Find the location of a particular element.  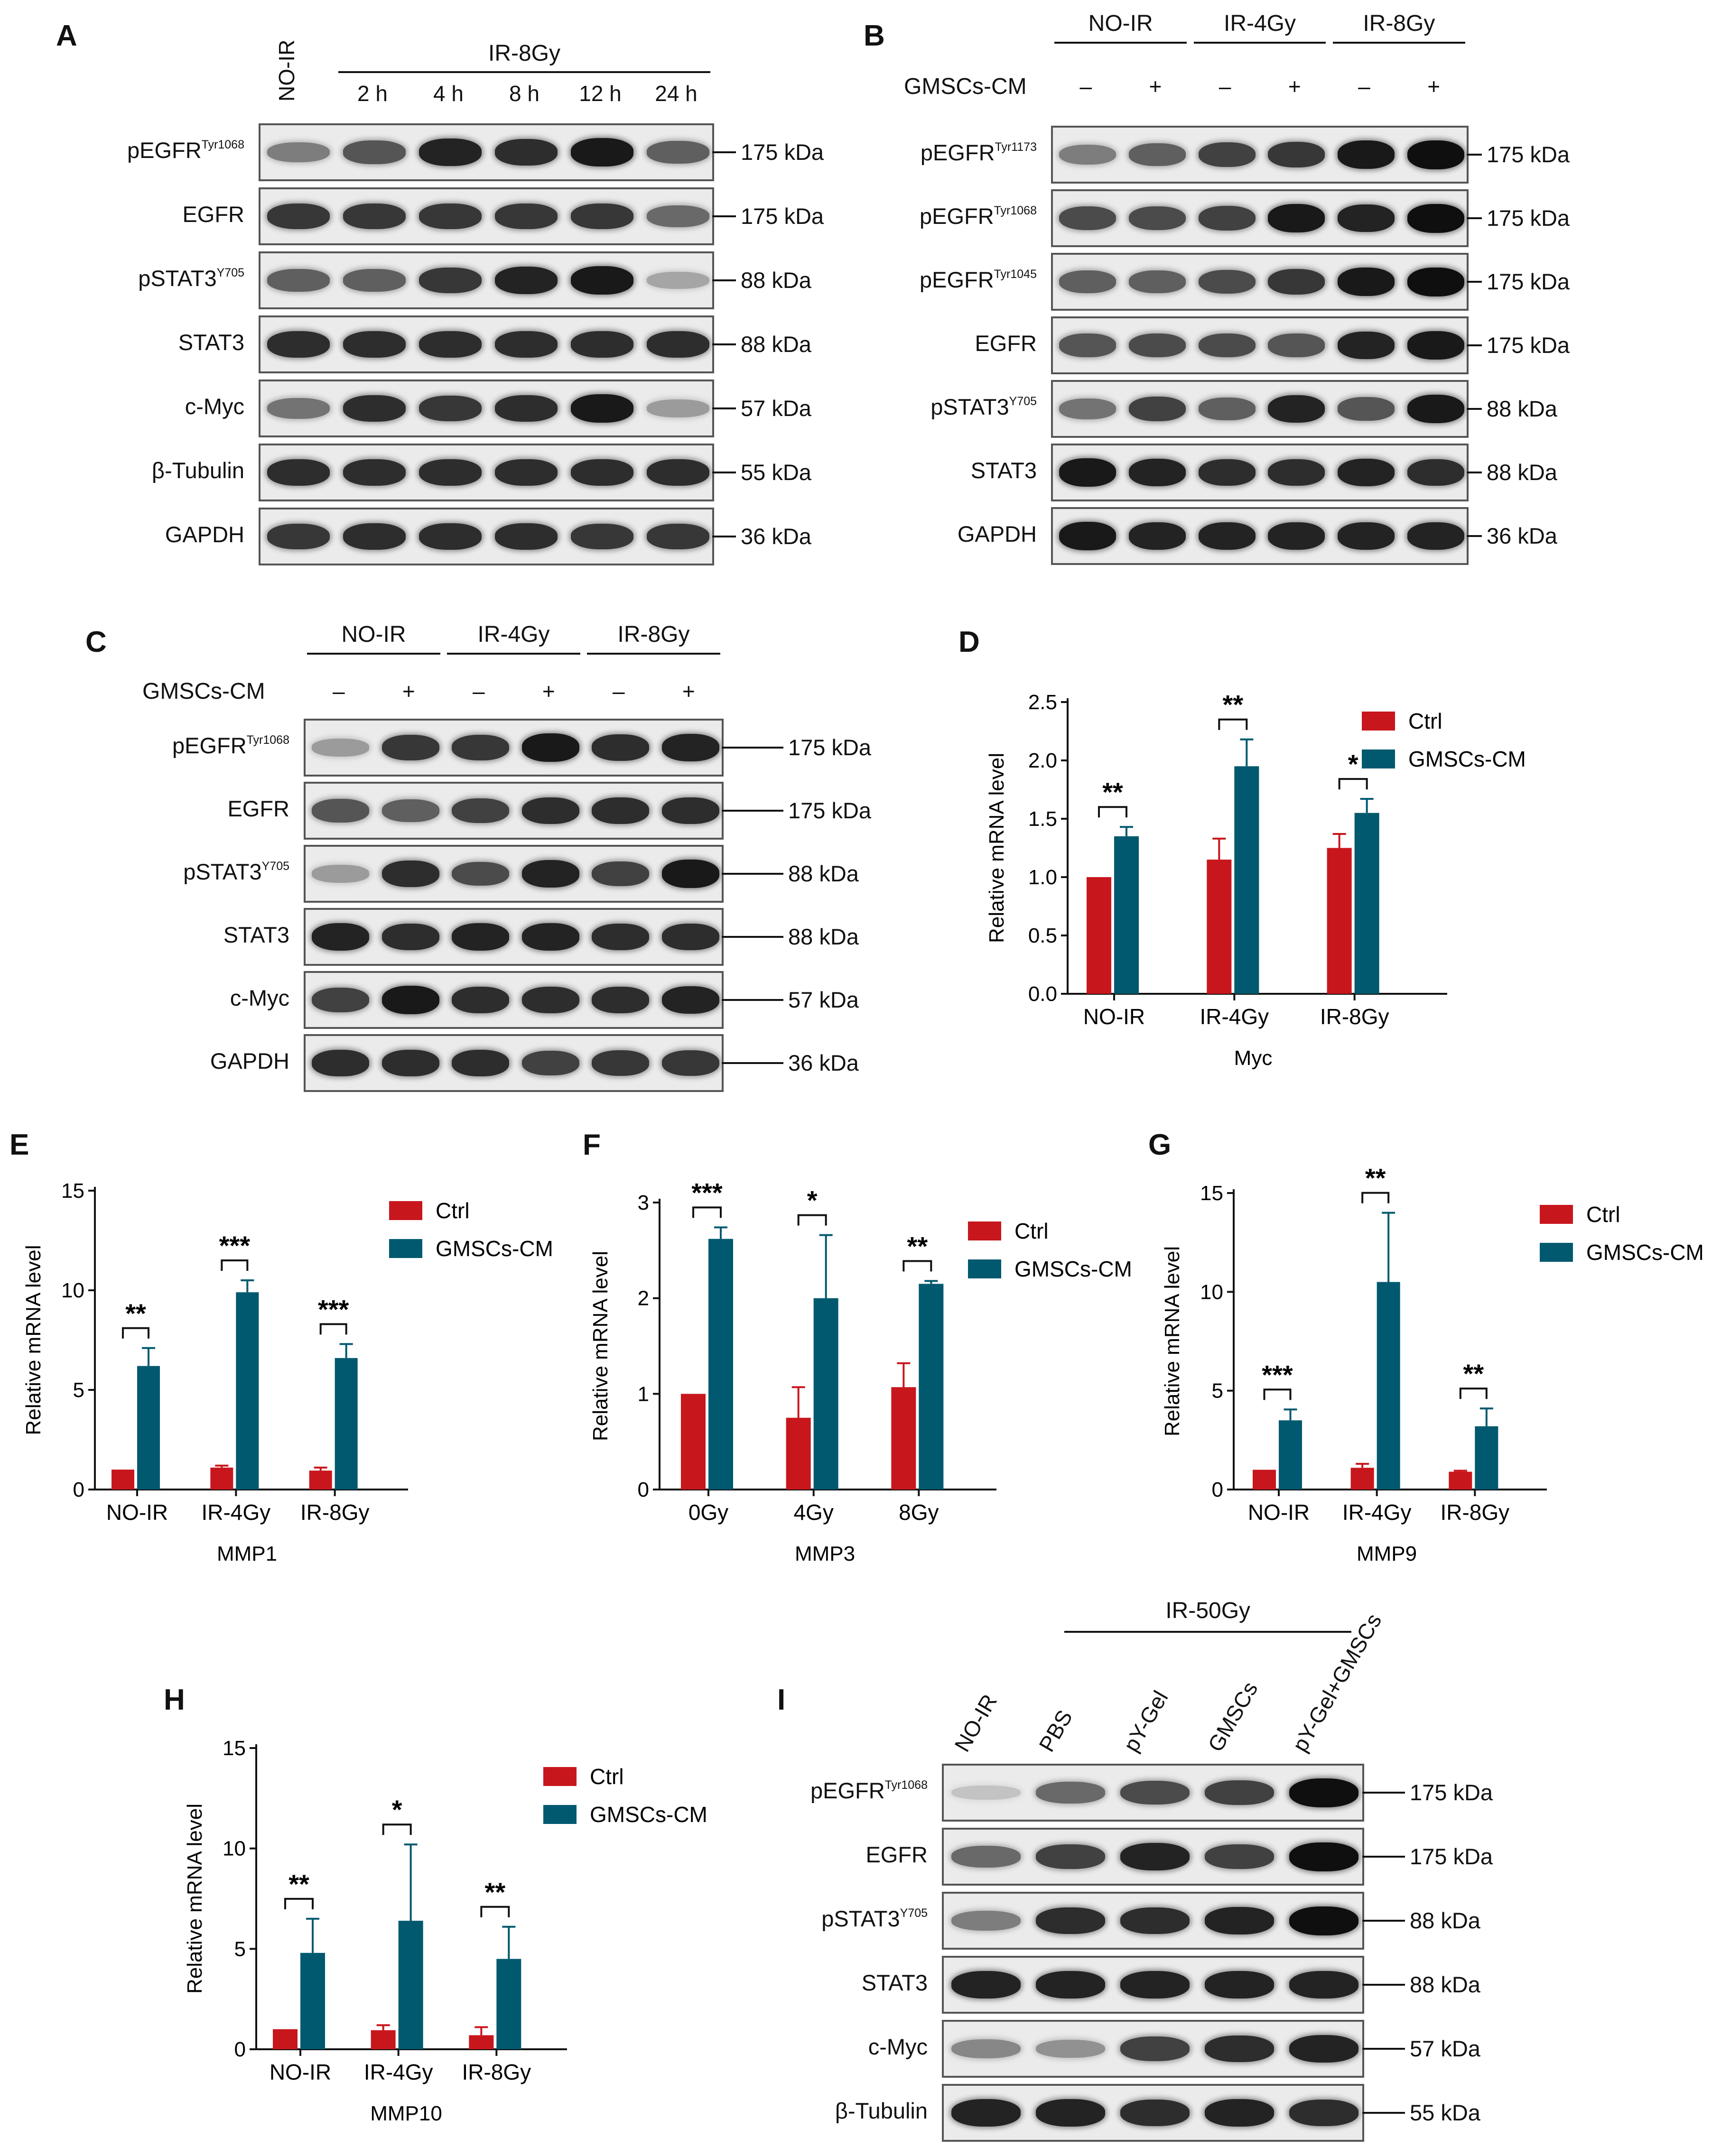

group-label-ir-50gy: IR-50Gy is located at coordinates (1208, 1611).